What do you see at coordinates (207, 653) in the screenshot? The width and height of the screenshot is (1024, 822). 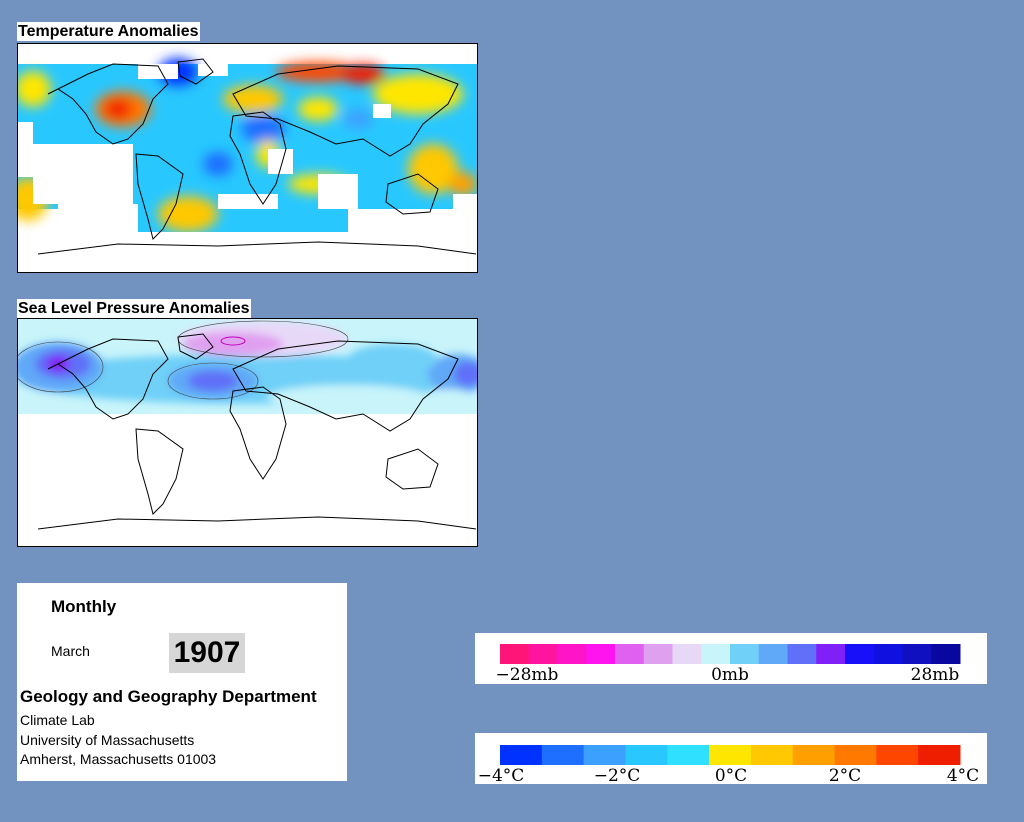 I see `year-display: 1907` at bounding box center [207, 653].